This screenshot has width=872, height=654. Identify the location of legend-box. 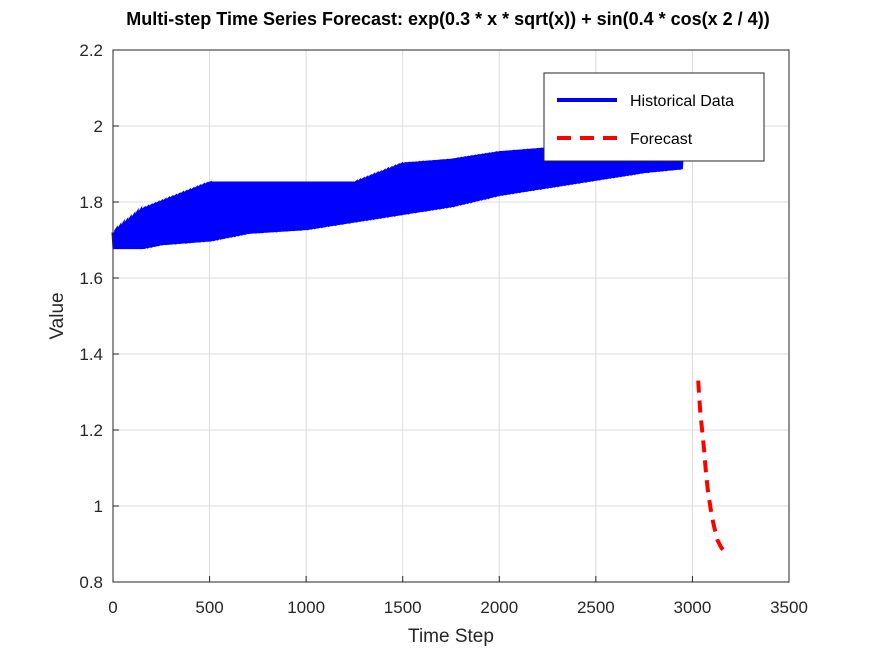
(654, 117).